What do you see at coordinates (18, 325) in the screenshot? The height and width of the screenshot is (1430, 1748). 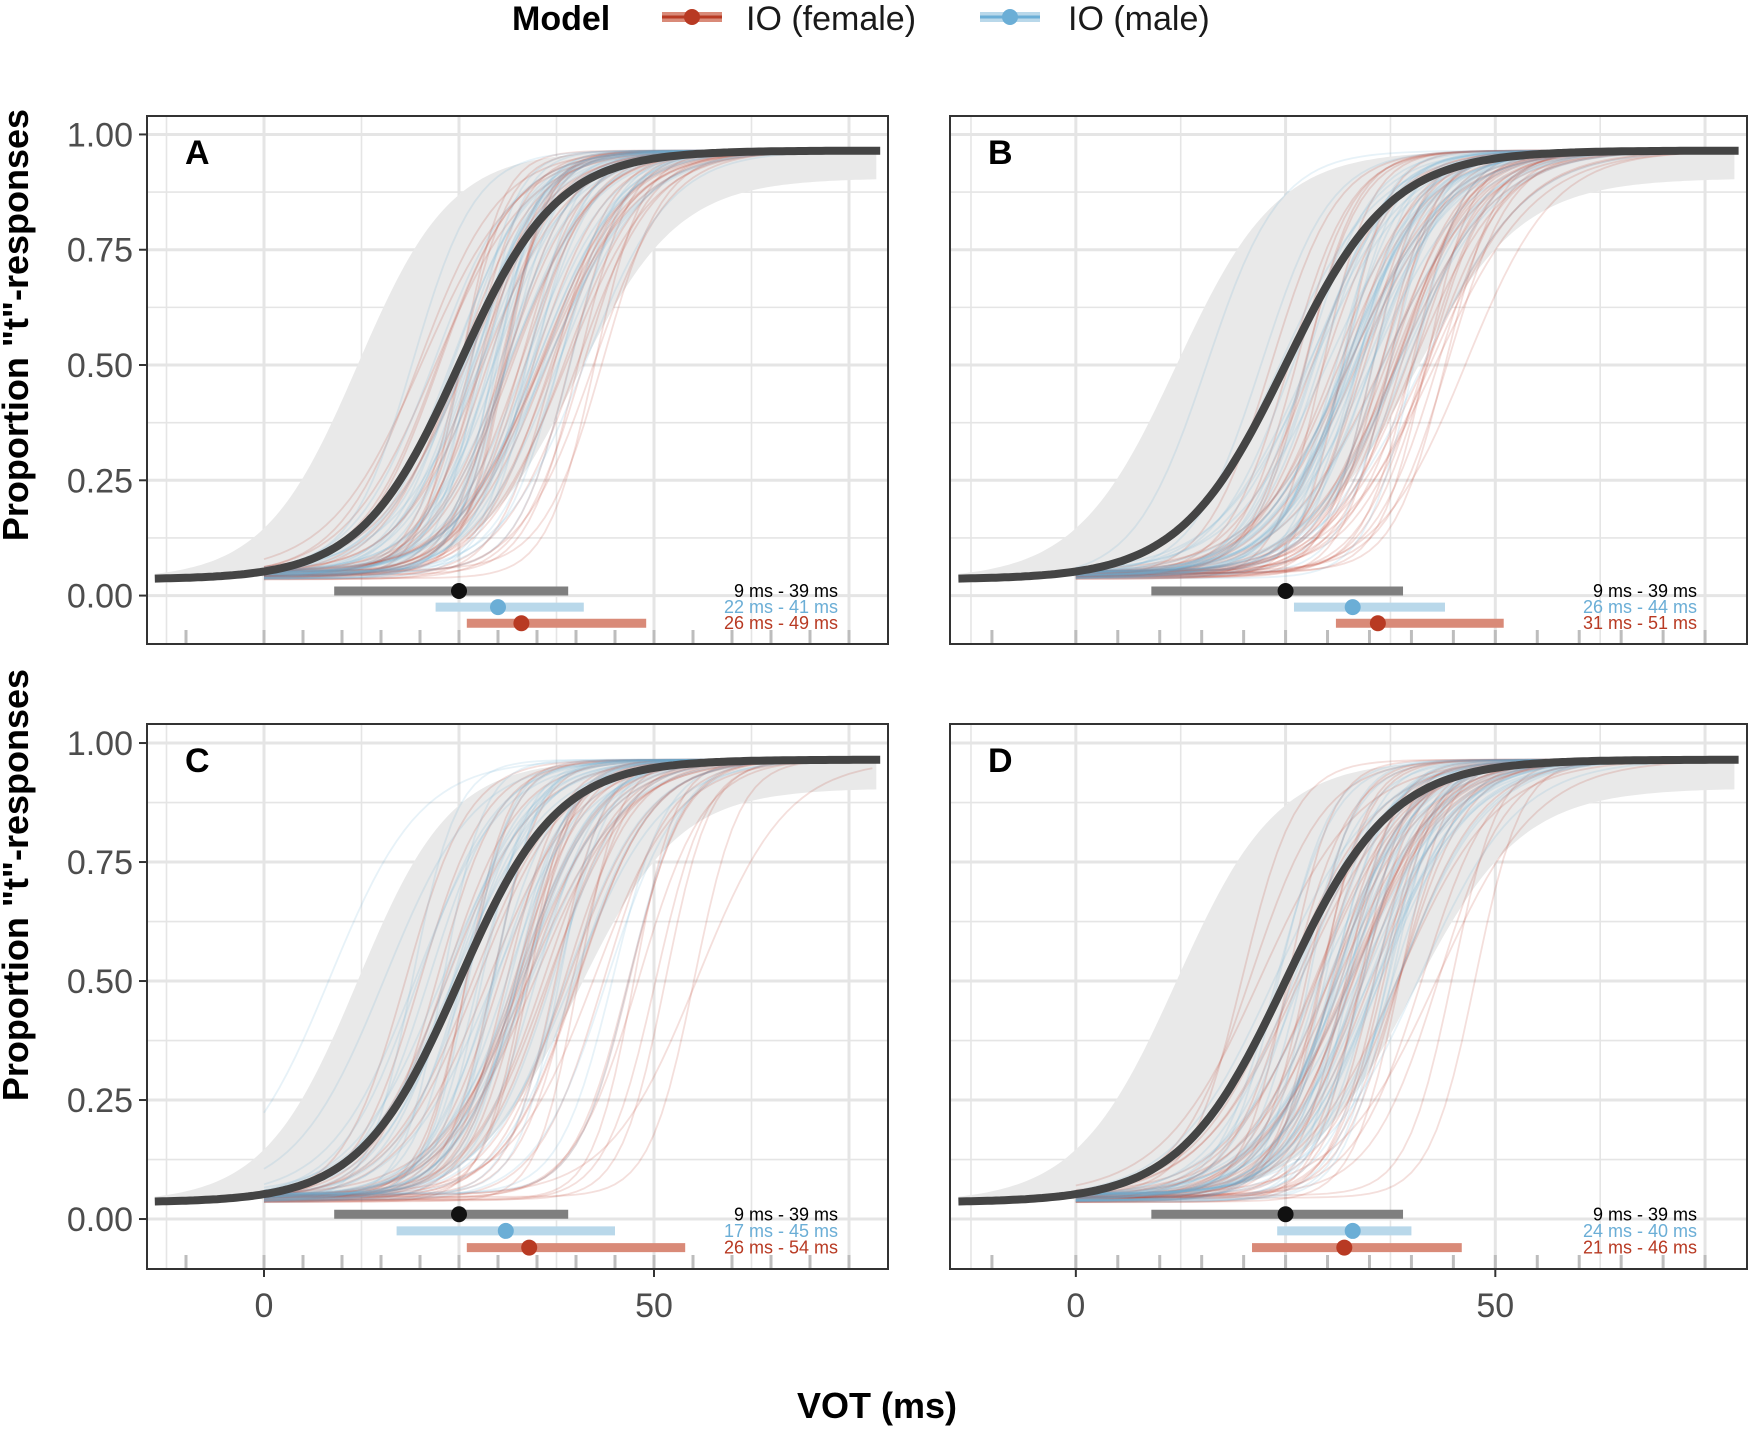 I see `y-axis-label-top: Proportion "t"-responses` at bounding box center [18, 325].